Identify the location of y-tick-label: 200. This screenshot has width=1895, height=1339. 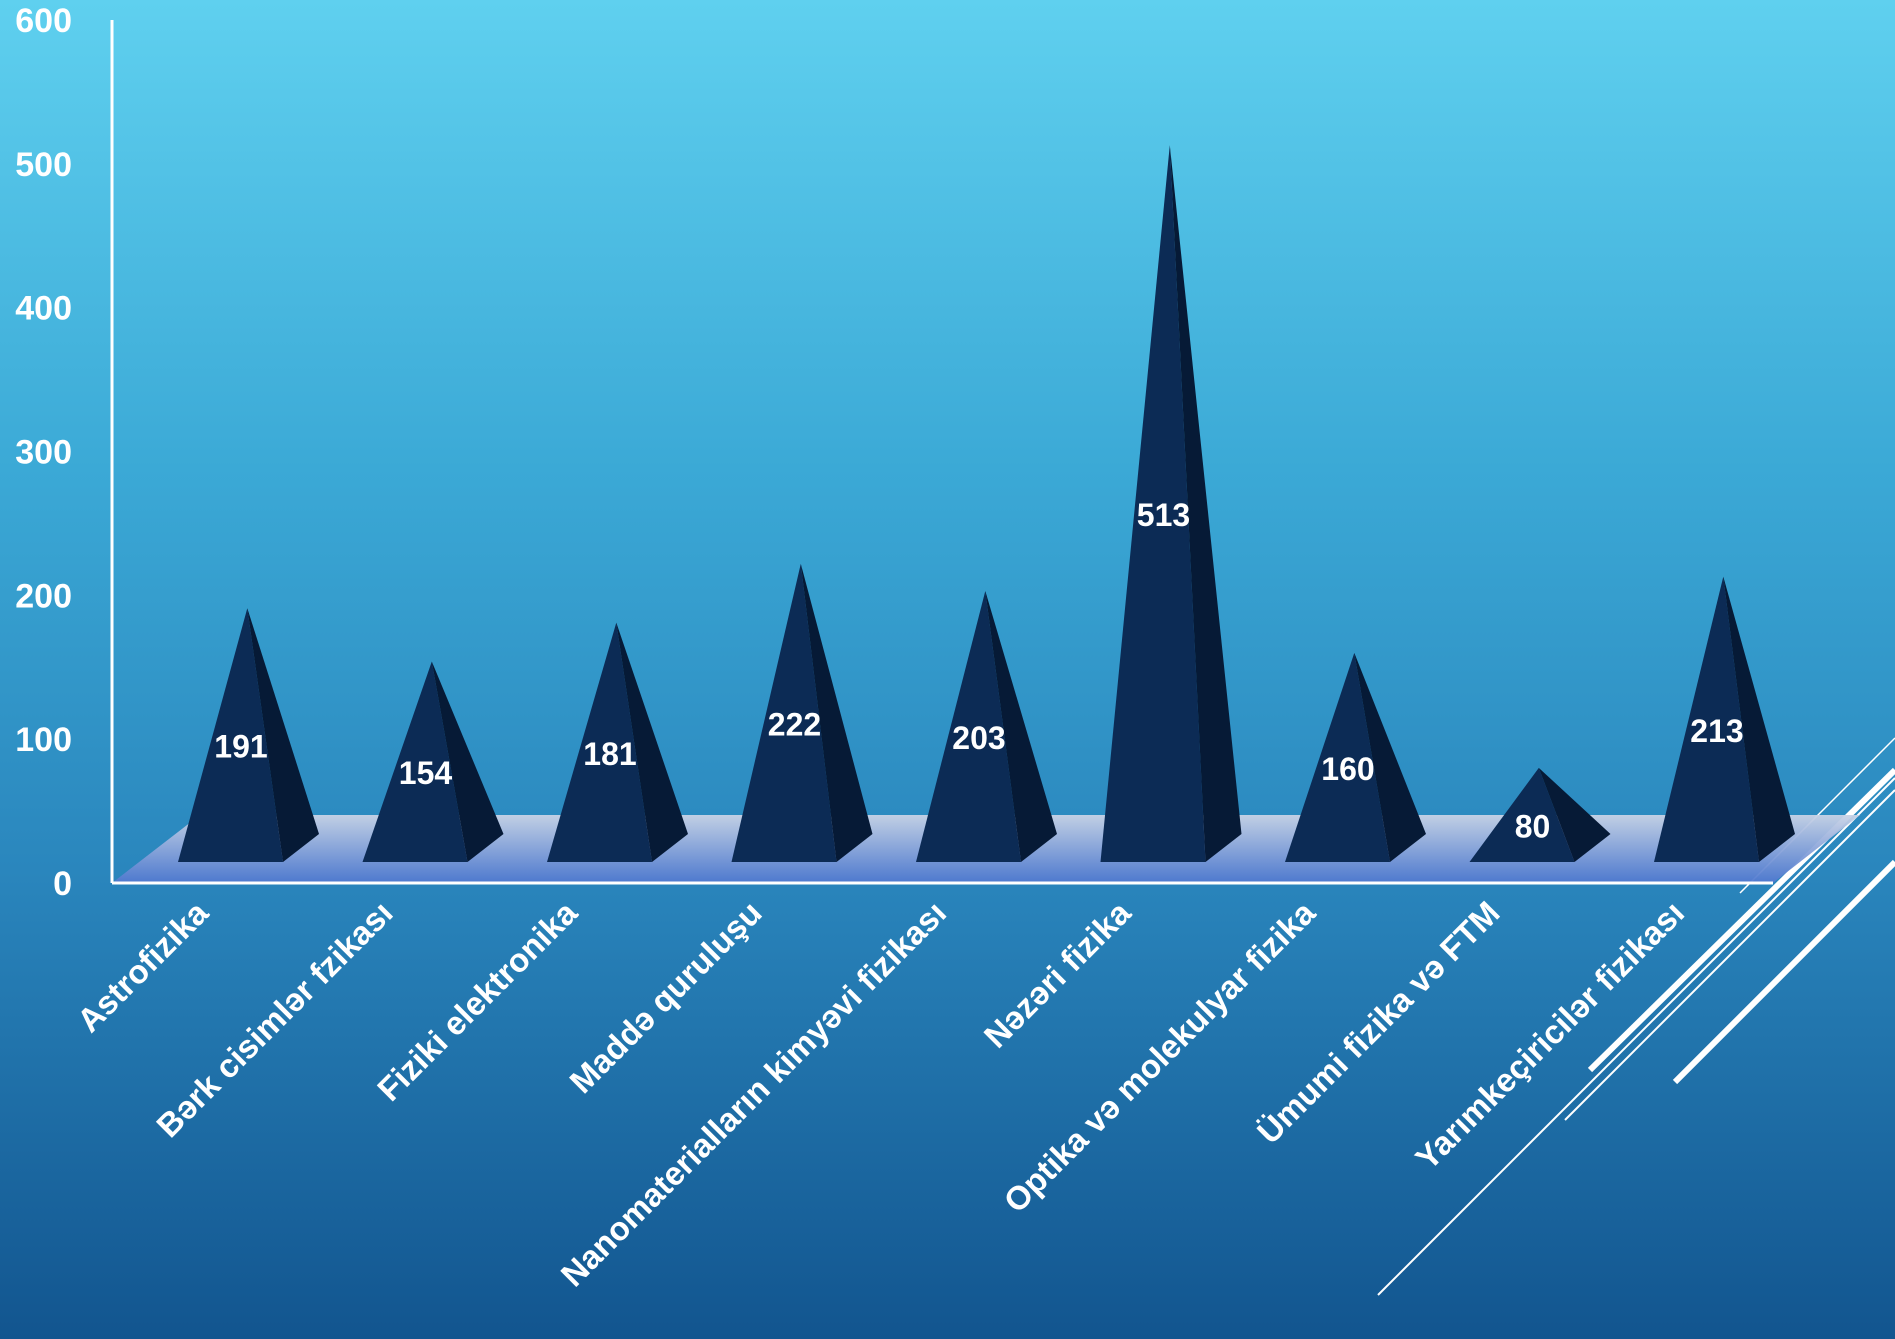
(43, 596).